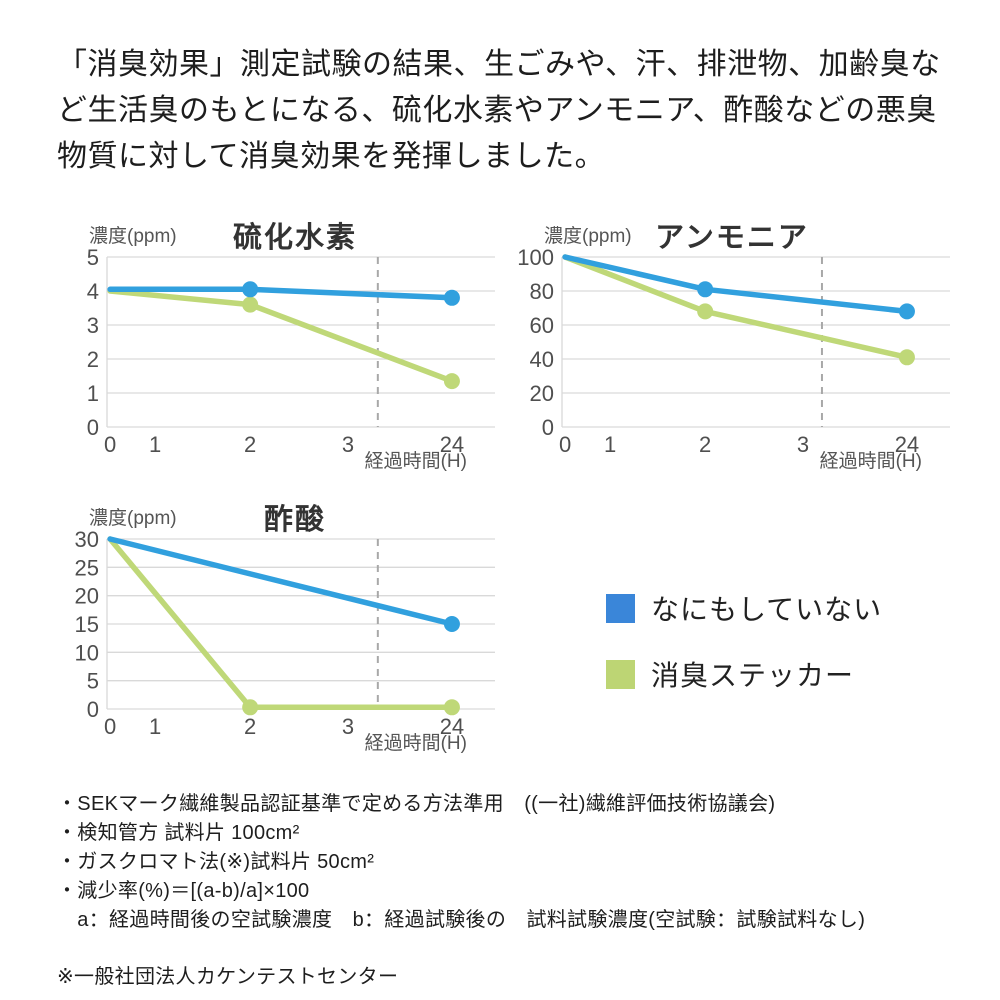  I want to click on legend-label-untreated: なにもしていない, so click(767, 609).